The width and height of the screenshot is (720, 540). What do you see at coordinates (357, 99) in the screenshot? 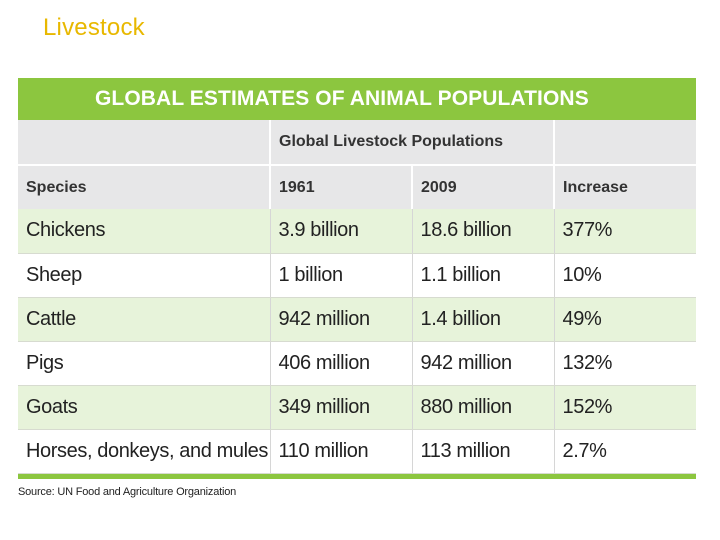
I see `table-banner-title: GLOBAL ESTIMATES OF ANIMAL POPULATIONS` at bounding box center [357, 99].